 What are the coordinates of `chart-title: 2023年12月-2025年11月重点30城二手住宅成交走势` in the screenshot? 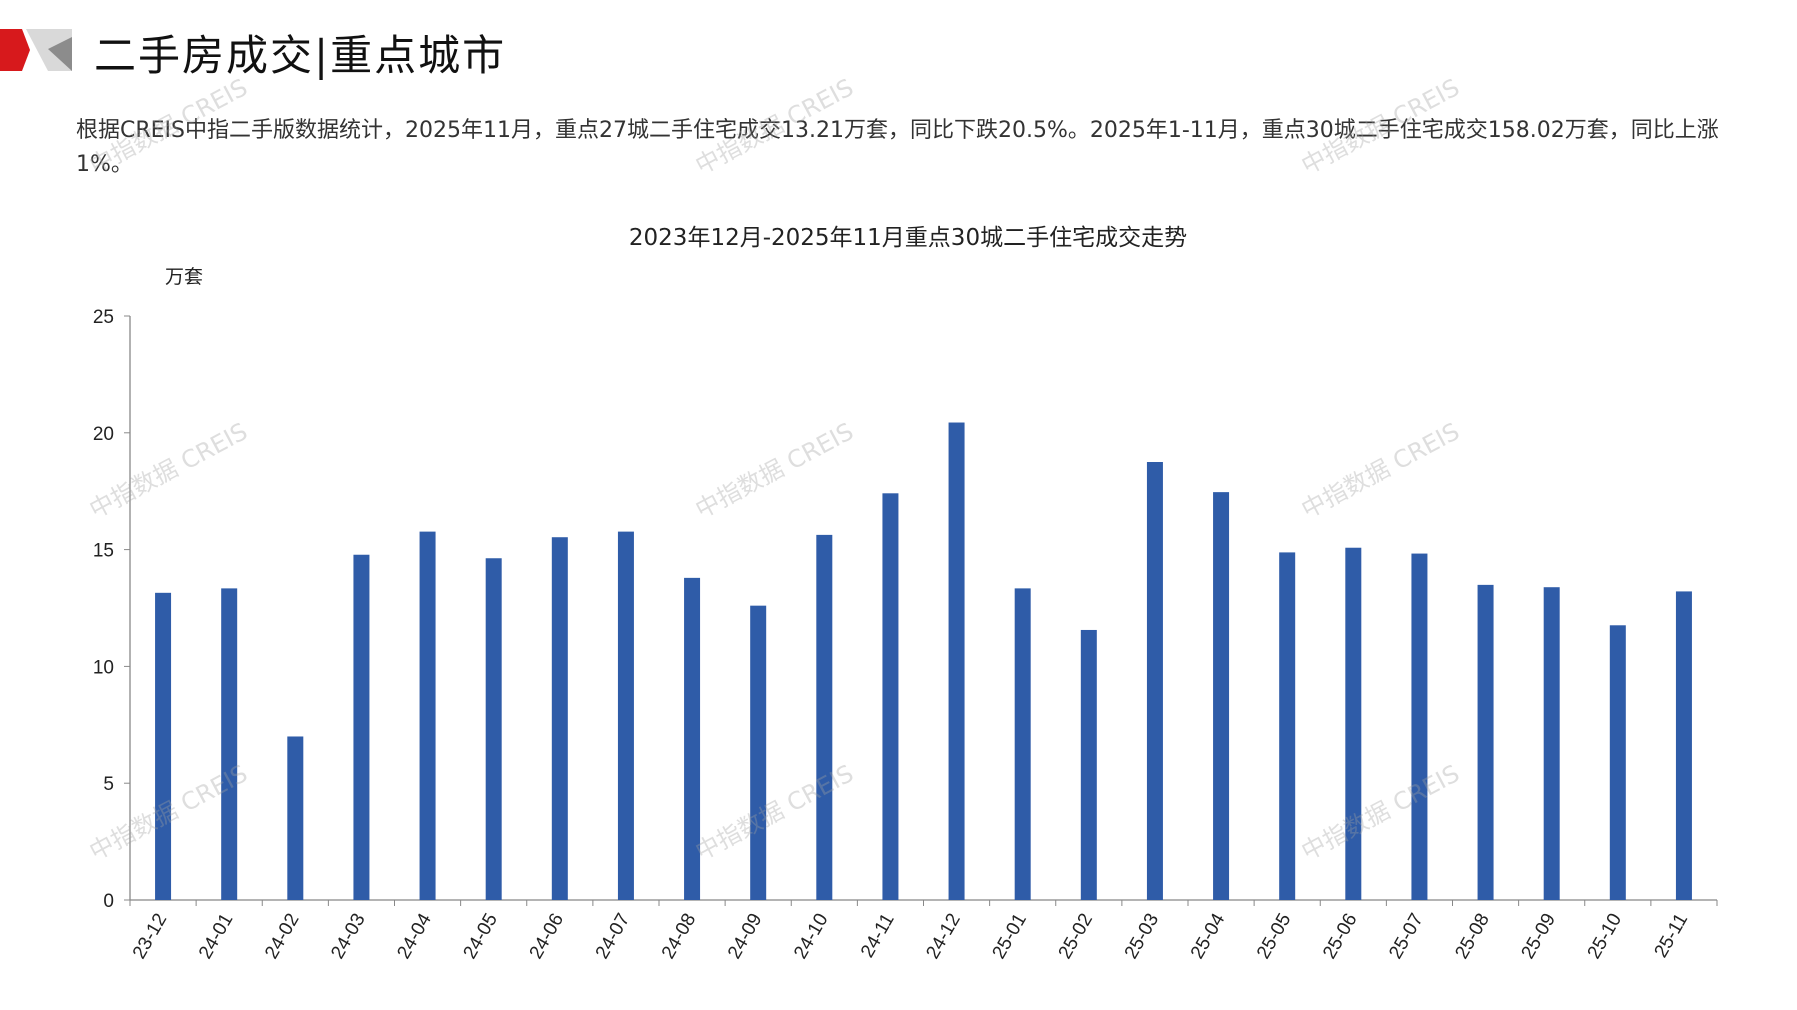 It's located at (908, 238).